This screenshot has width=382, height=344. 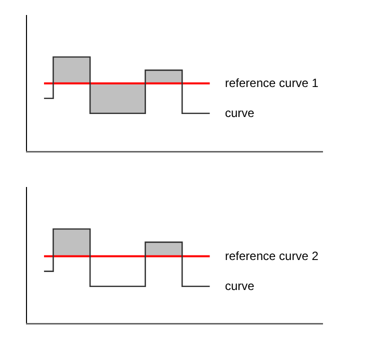 What do you see at coordinates (272, 256) in the screenshot?
I see `ref-line-label: reference curve 2` at bounding box center [272, 256].